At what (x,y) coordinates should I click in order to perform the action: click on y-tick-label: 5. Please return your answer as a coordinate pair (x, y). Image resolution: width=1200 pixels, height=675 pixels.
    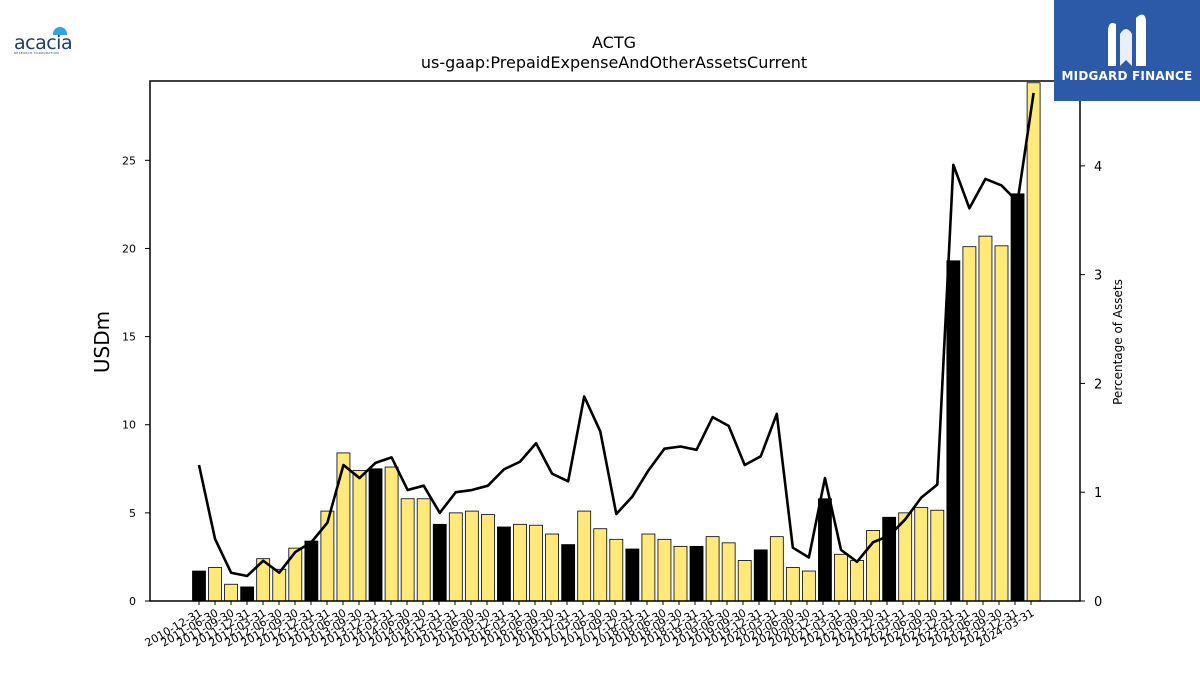
    Looking at the image, I should click on (132, 513).